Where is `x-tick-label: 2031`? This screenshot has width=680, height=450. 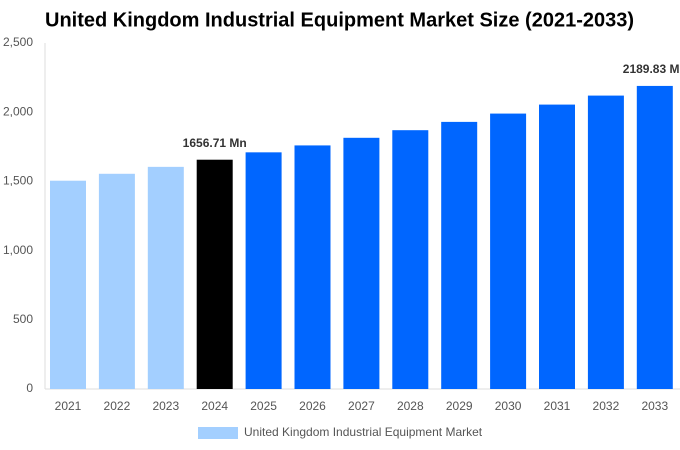
x-tick-label: 2031 is located at coordinates (557, 406).